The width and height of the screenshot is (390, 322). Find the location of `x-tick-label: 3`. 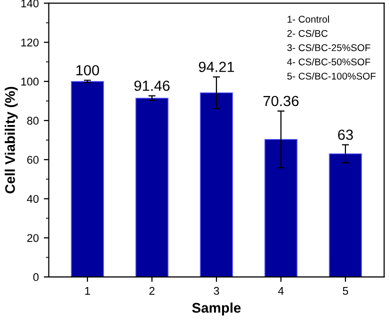

x-tick-label: 3 is located at coordinates (217, 290).